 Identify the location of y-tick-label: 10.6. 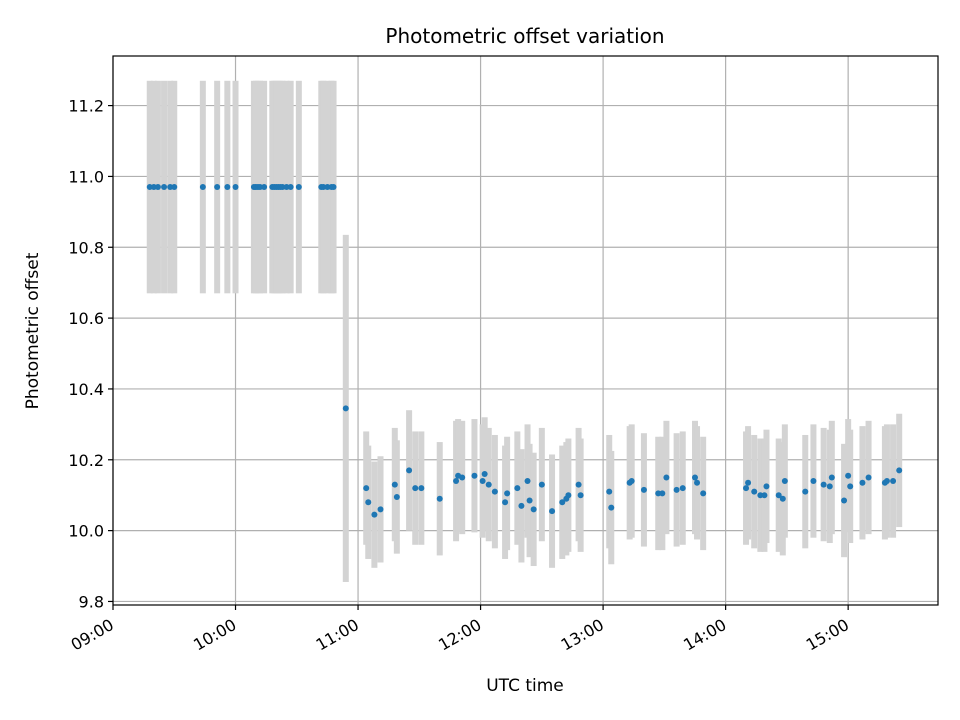
(86, 318).